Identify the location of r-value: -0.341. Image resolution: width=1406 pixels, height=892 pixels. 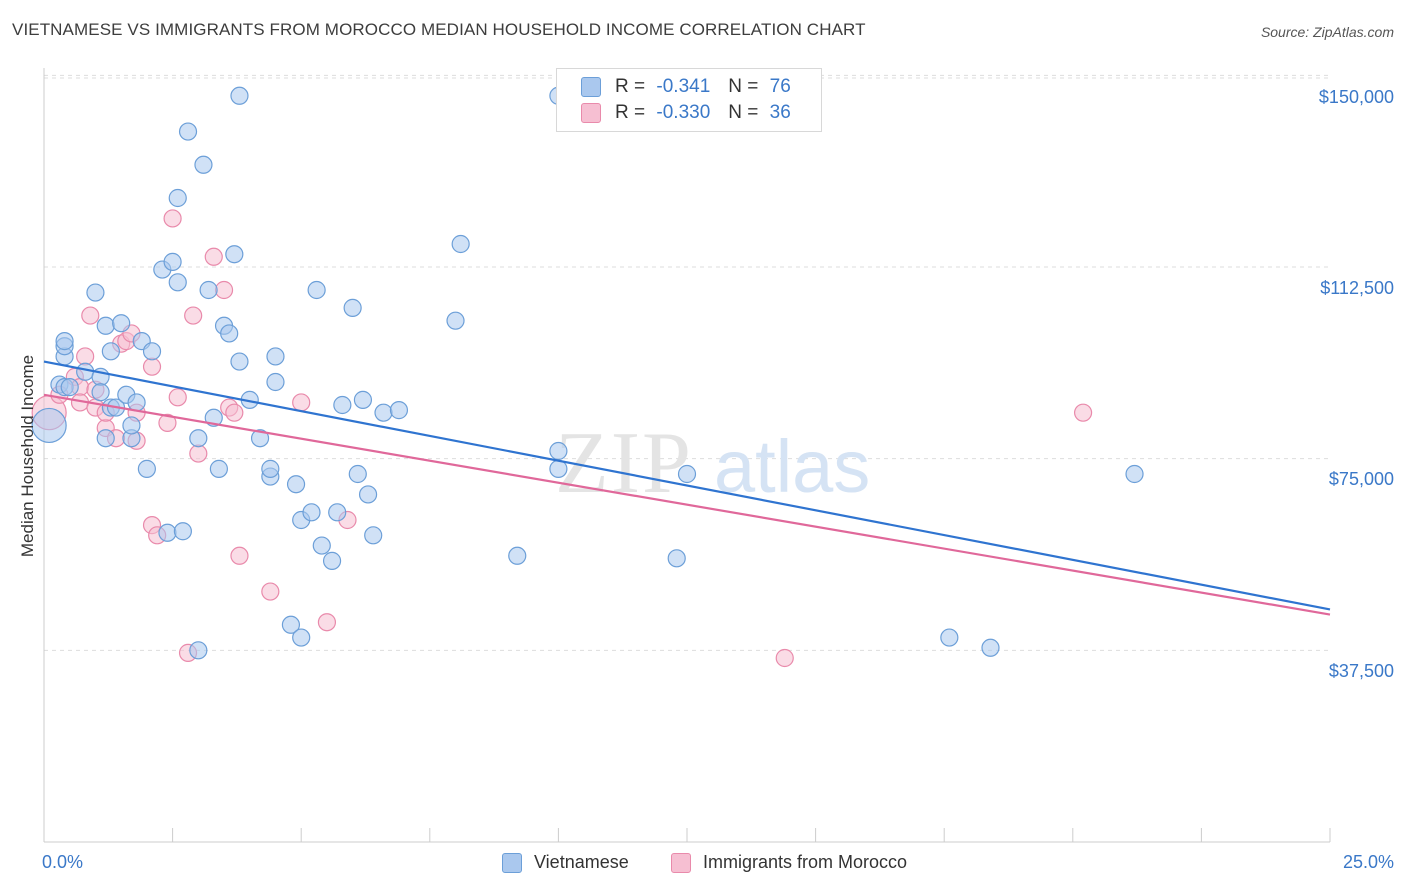
(683, 86).